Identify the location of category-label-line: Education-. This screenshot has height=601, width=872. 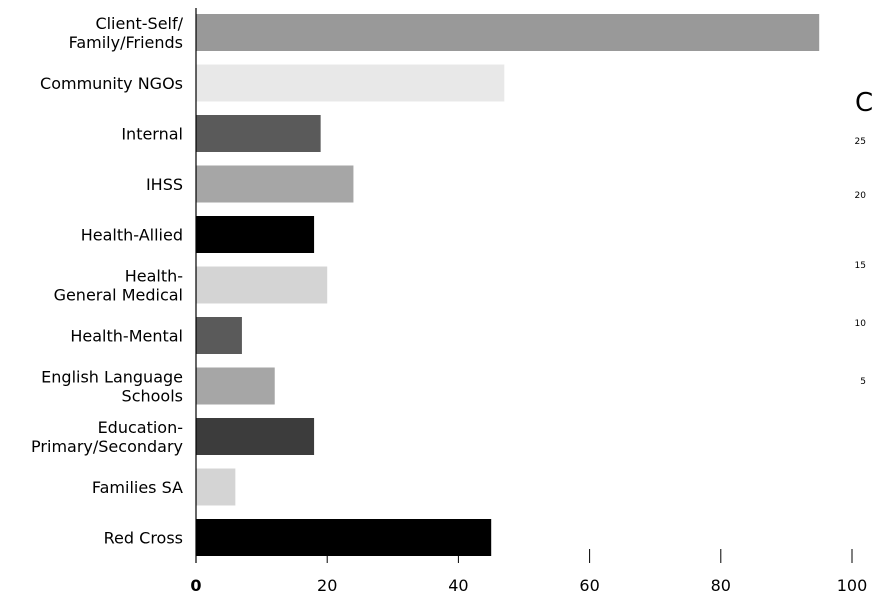
(140, 427).